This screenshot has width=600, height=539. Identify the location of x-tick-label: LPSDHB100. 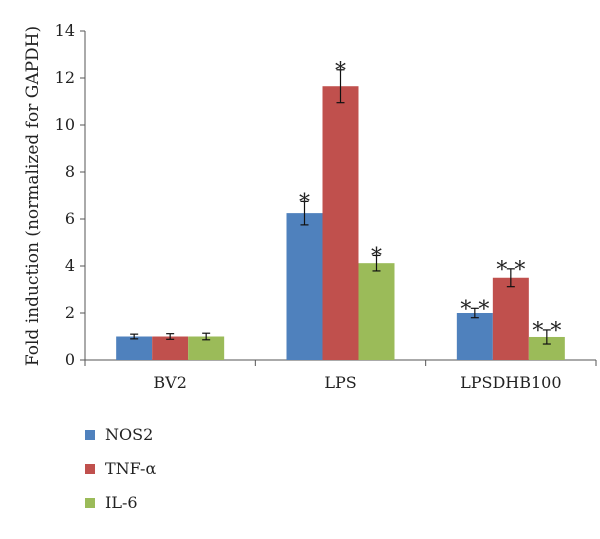
(510, 382).